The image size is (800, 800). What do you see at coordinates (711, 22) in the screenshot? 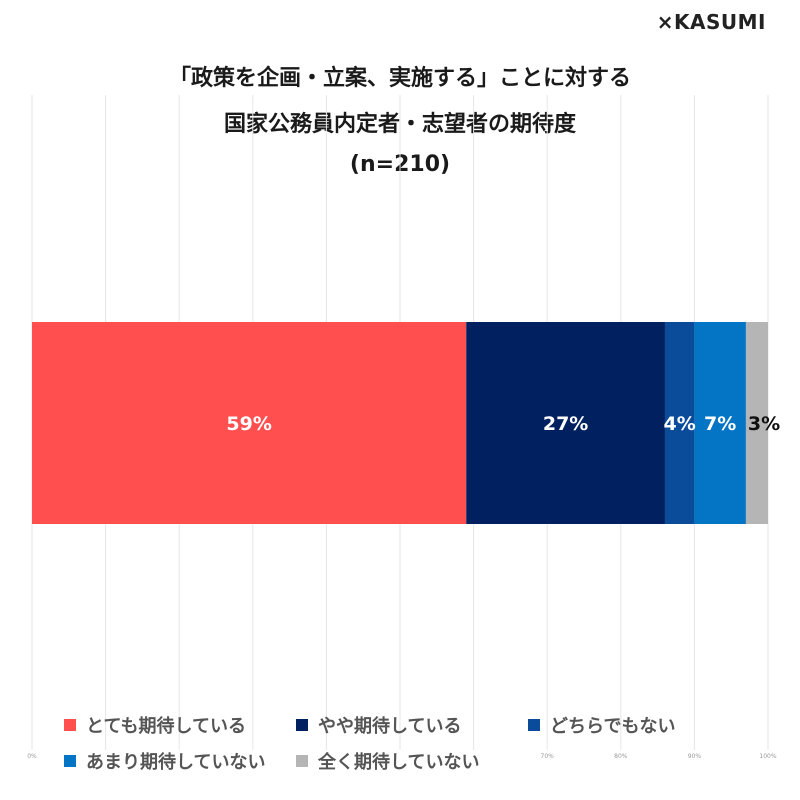
I see `brand-logo: ×KASUMI` at bounding box center [711, 22].